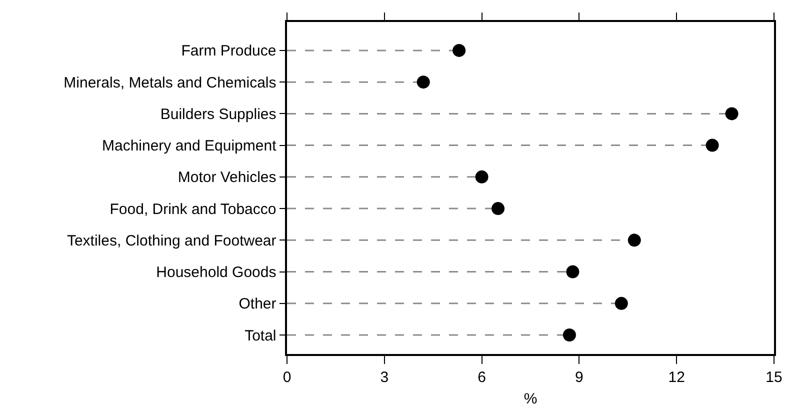 The height and width of the screenshot is (416, 794). What do you see at coordinates (531, 399) in the screenshot?
I see `x-axis-title: %` at bounding box center [531, 399].